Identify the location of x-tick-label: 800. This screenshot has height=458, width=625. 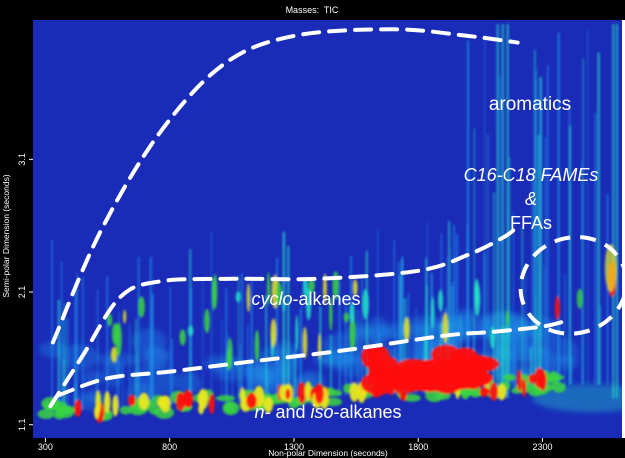
(169, 447).